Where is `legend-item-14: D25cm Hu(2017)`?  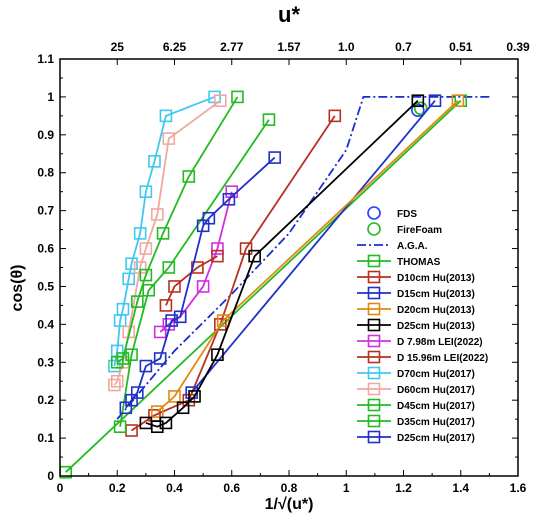 legend-item-14: D25cm Hu(2017) is located at coordinates (416, 437).